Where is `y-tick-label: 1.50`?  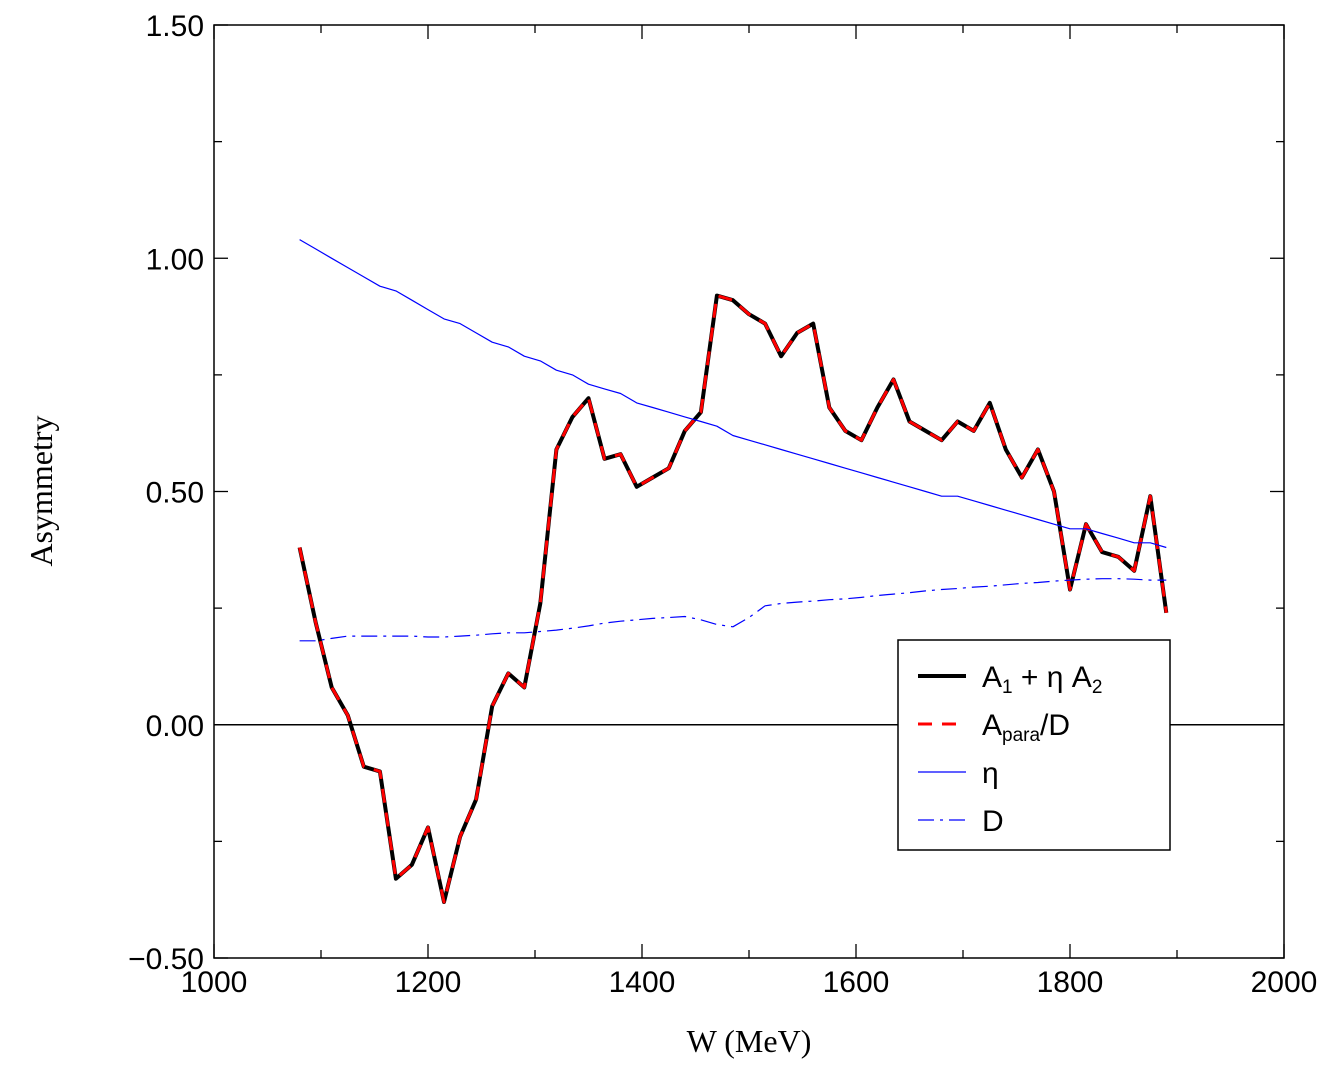 y-tick-label: 1.50 is located at coordinates (175, 26).